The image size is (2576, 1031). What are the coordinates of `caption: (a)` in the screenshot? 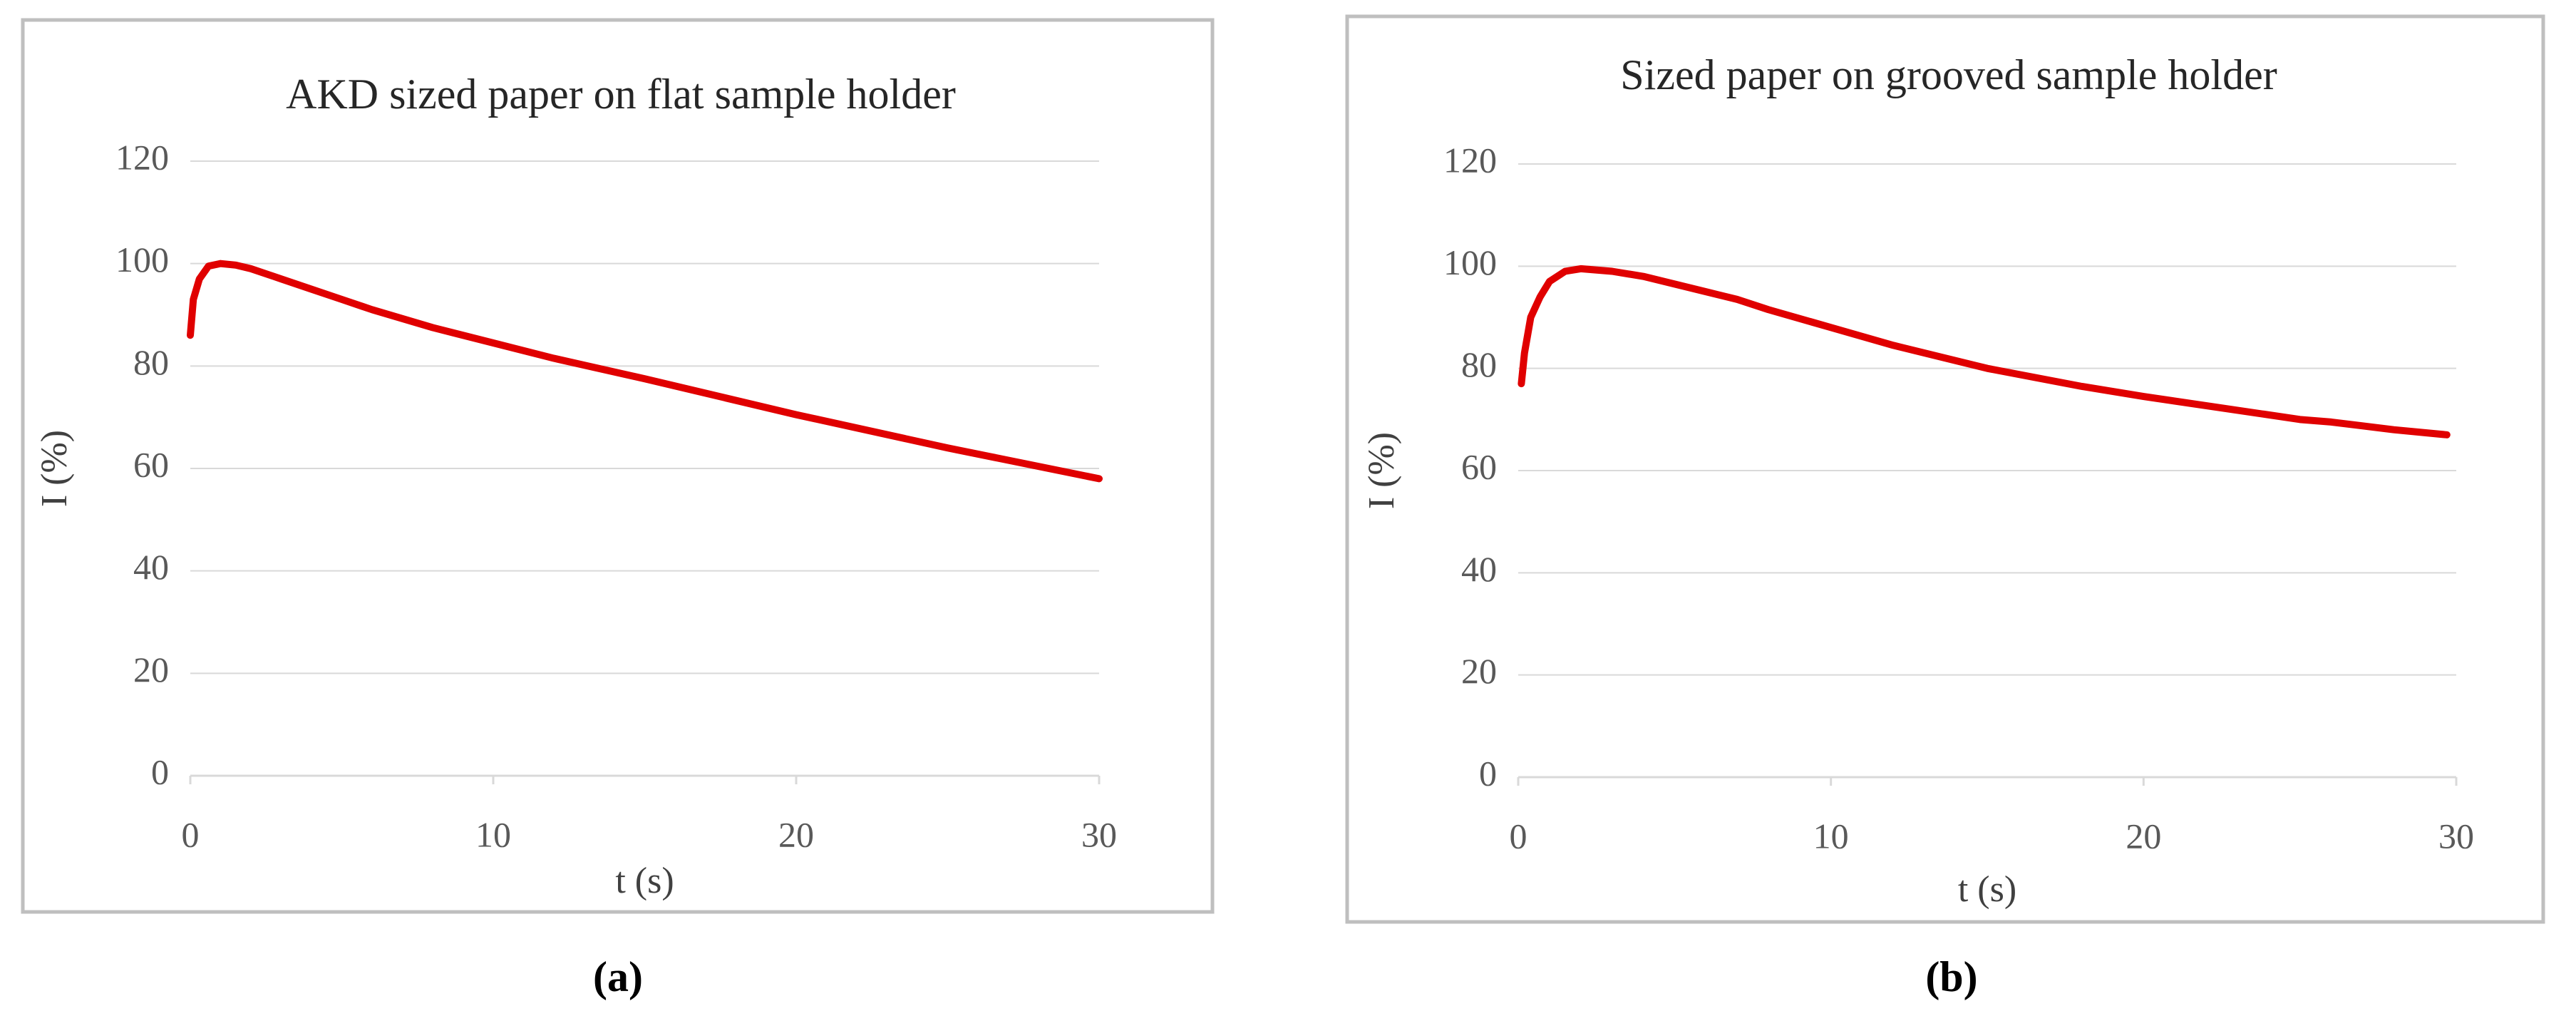 It's located at (618, 976).